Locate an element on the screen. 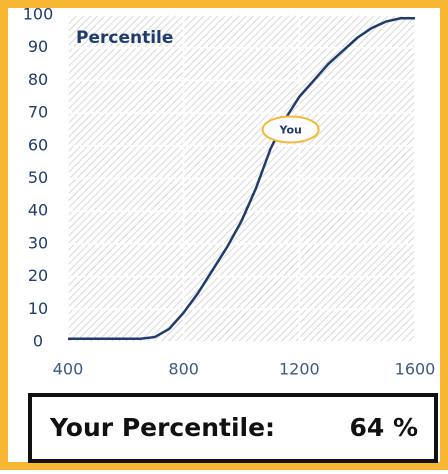 Image resolution: width=448 pixels, height=474 pixels. y-tick-label: 30 is located at coordinates (38, 242).